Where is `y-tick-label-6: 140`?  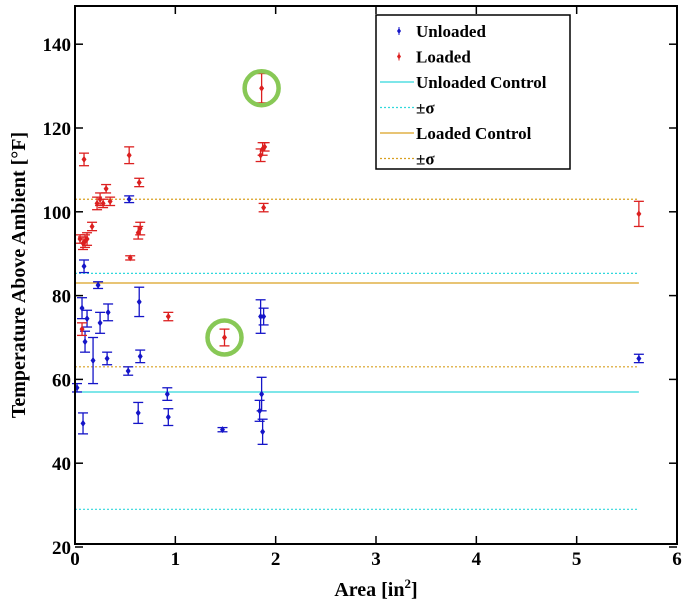 y-tick-label-6: 140 is located at coordinates (57, 45).